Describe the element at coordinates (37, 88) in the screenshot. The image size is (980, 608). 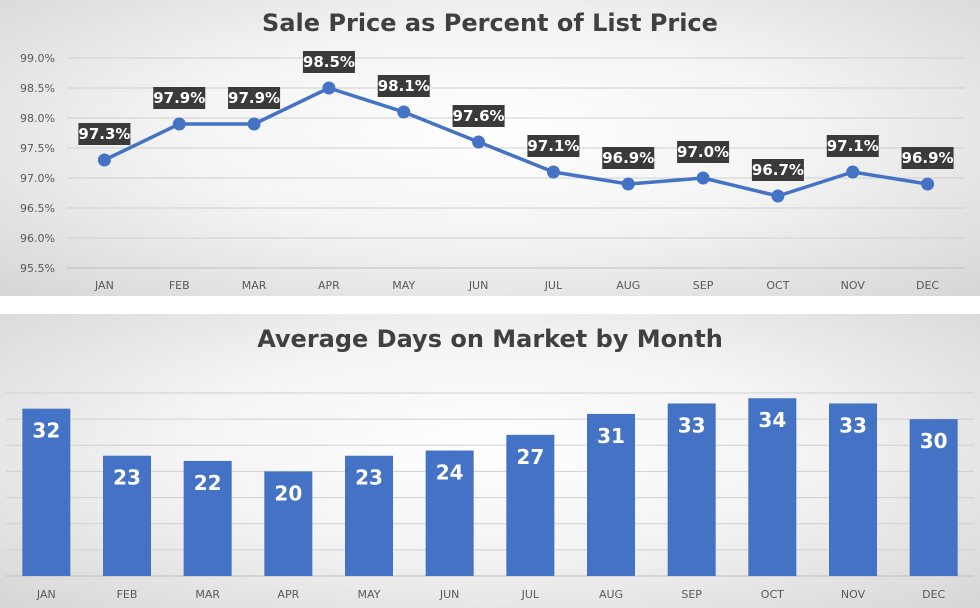
I see `y-tick-label: 98.5%` at that location.